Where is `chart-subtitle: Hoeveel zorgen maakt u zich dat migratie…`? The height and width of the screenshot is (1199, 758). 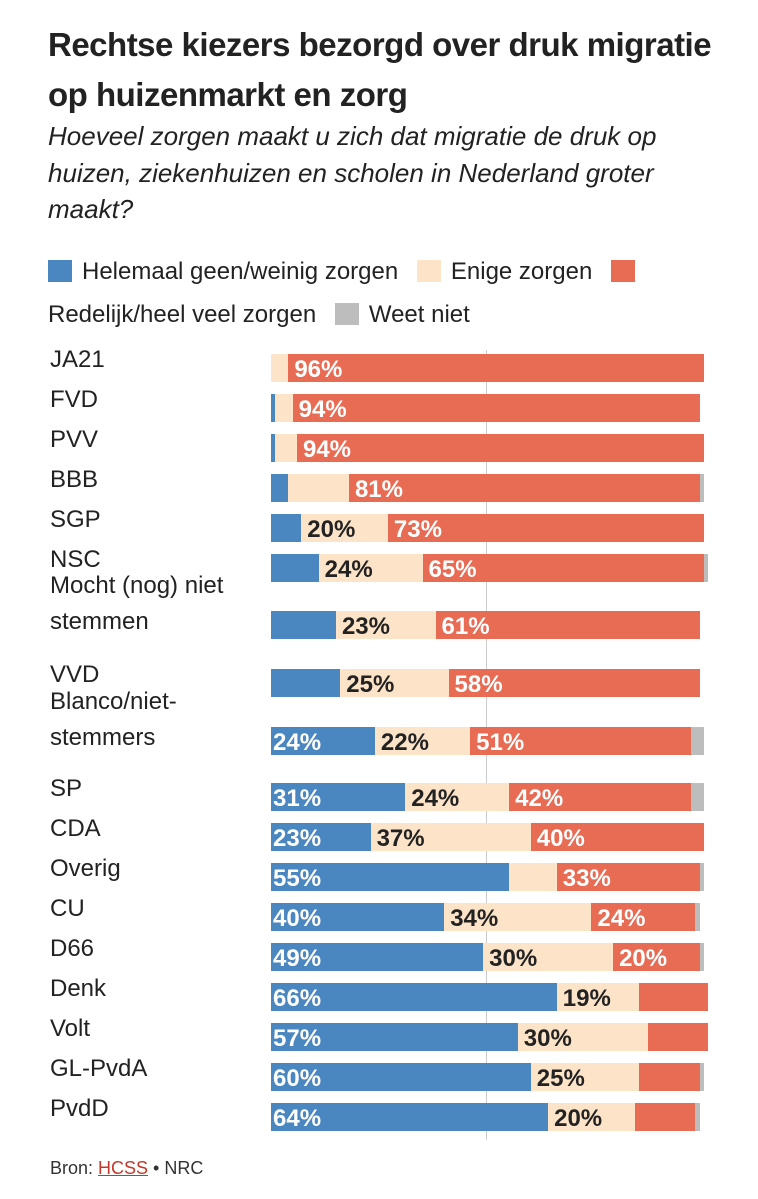 chart-subtitle: Hoeveel zorgen maakt u zich dat migratie… is located at coordinates (352, 172).